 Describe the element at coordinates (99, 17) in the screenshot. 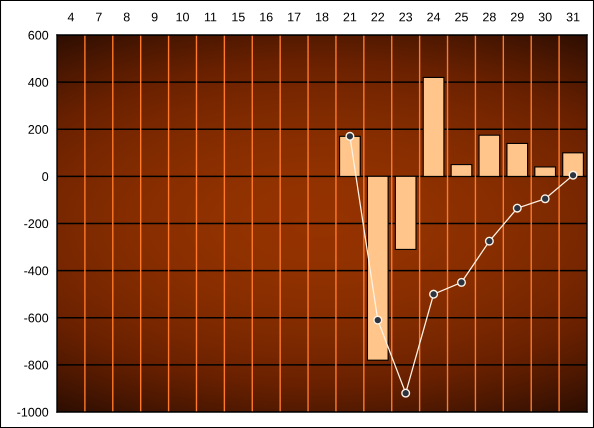

I see `x-tick-label: 7` at that location.